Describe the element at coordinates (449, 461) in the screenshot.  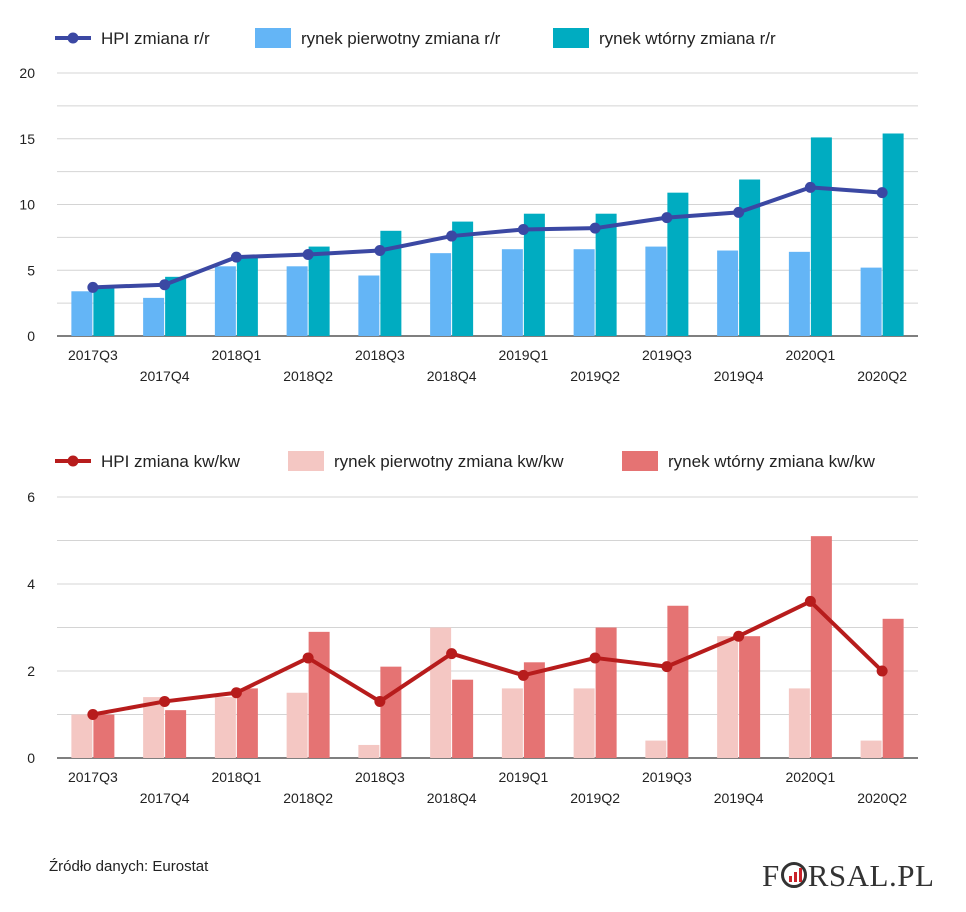
I see `legend-label: rynek pierwotny zmiana kw/kw` at that location.